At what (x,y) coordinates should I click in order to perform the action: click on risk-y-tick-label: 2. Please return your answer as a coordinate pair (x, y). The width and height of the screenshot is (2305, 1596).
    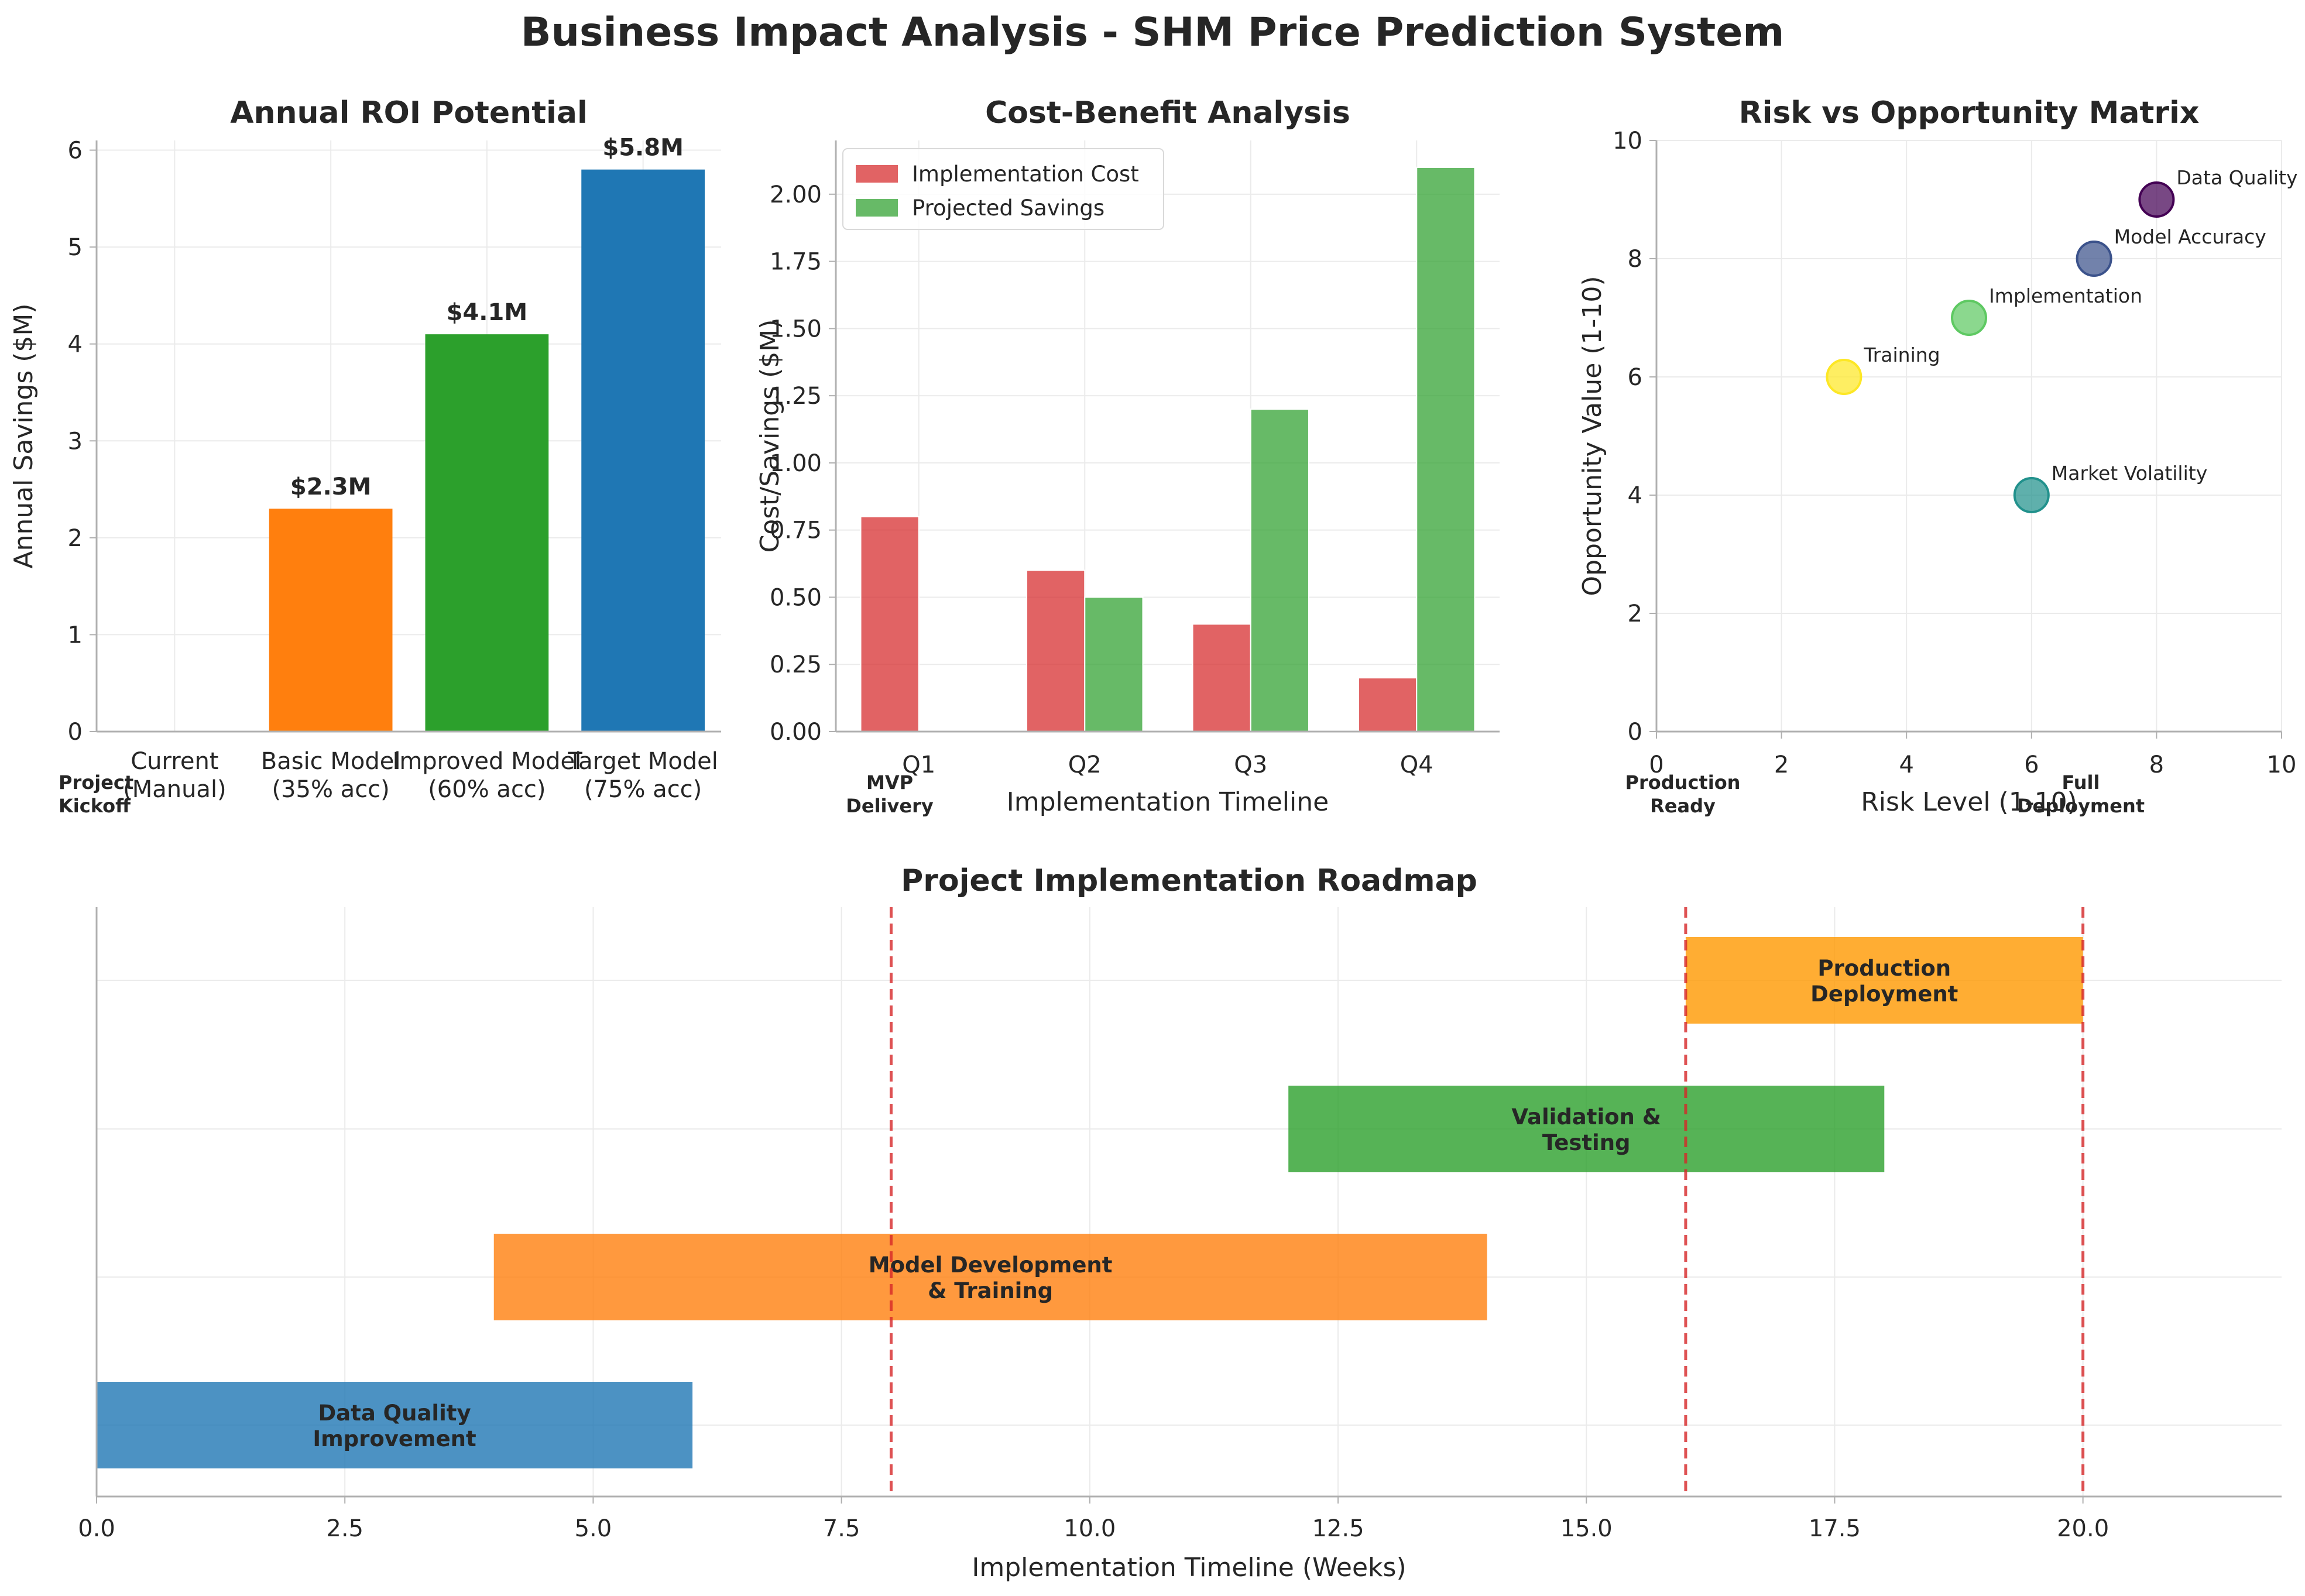
    Looking at the image, I should click on (1635, 613).